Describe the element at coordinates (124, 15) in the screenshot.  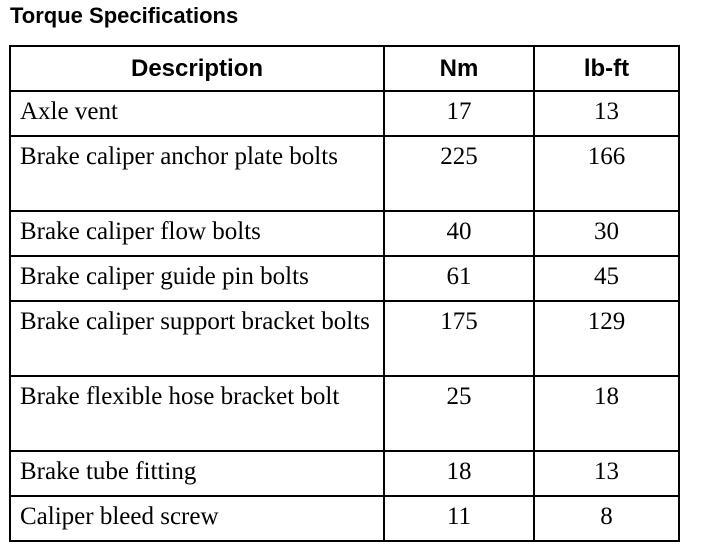
I see `page-title: Torque Specifications` at that location.